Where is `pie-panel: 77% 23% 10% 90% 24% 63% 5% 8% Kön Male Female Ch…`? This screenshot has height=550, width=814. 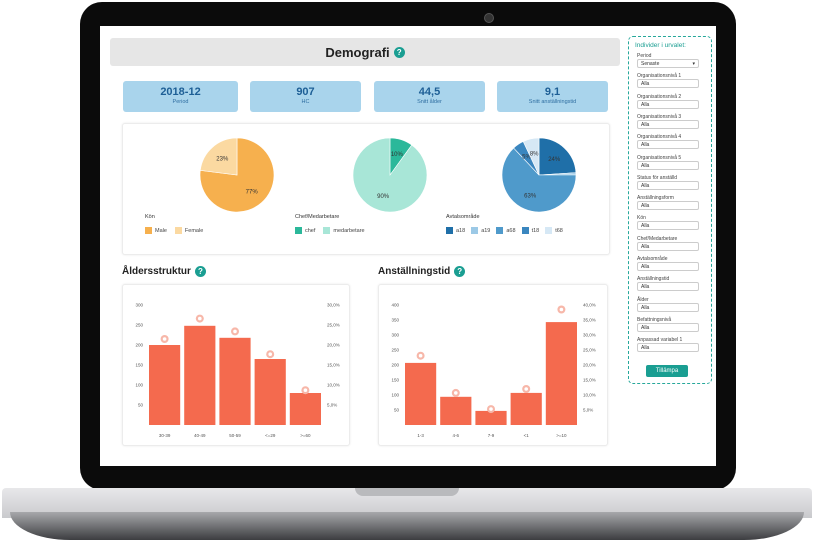
pie-panel: 77% 23% 10% 90% 24% 63% 5% 8% Kön Male Female Ch… is located at coordinates (366, 189).